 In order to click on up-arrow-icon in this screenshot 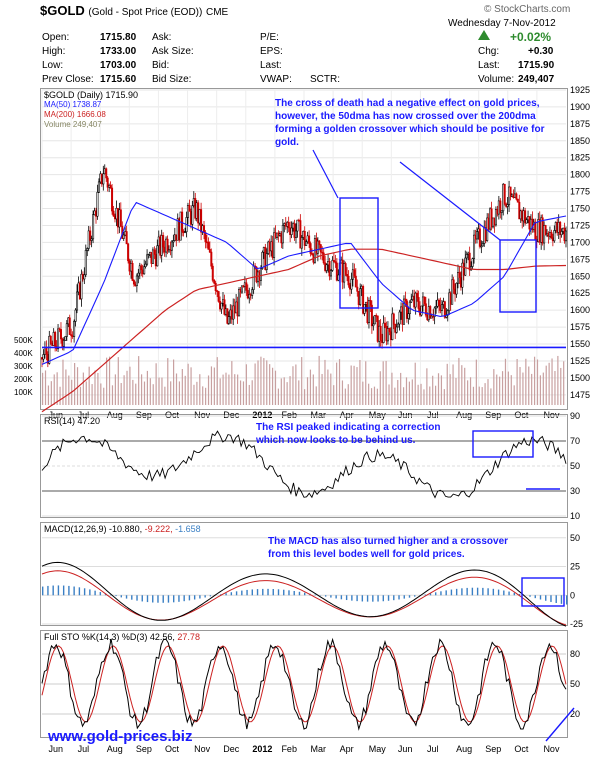, I will do `click(484, 35)`.